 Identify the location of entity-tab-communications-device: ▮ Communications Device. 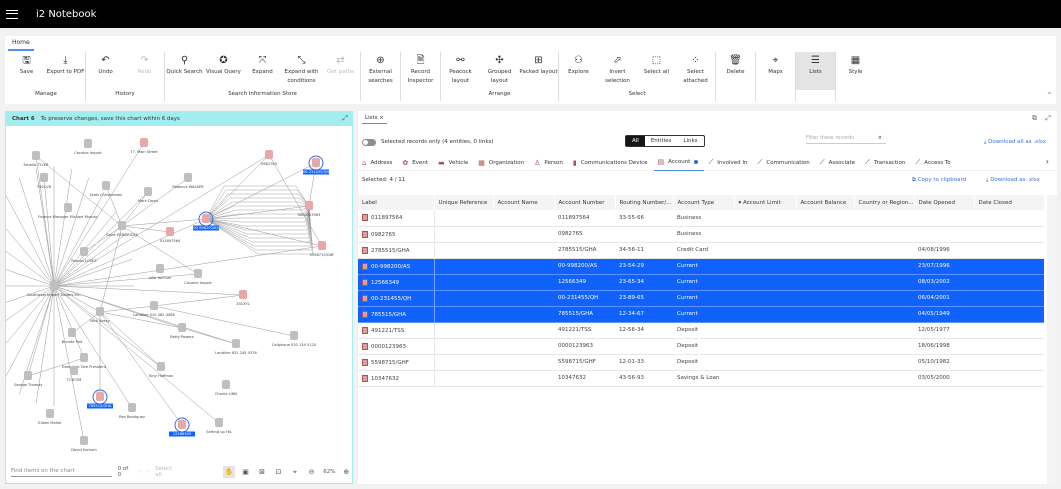
(611, 162).